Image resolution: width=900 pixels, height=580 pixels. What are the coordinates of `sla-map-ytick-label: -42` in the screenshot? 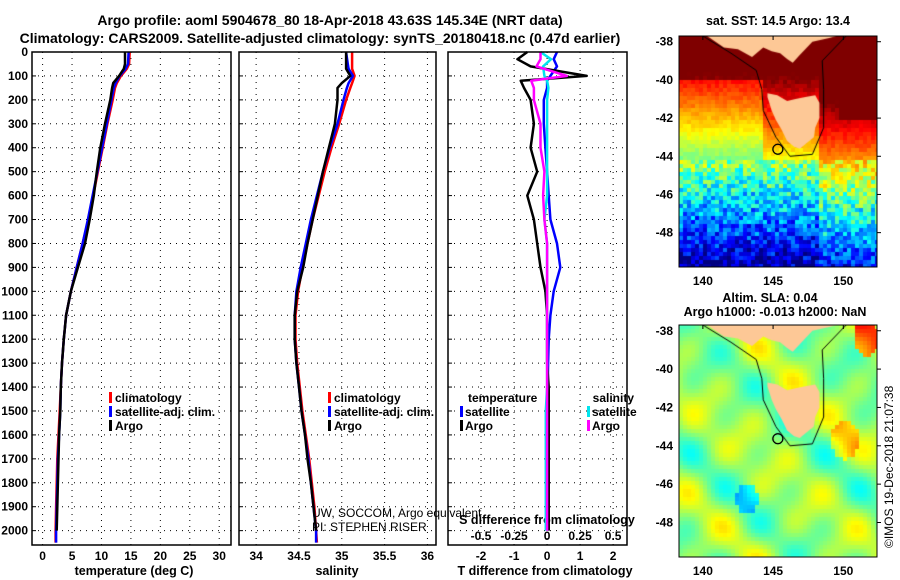 It's located at (665, 407).